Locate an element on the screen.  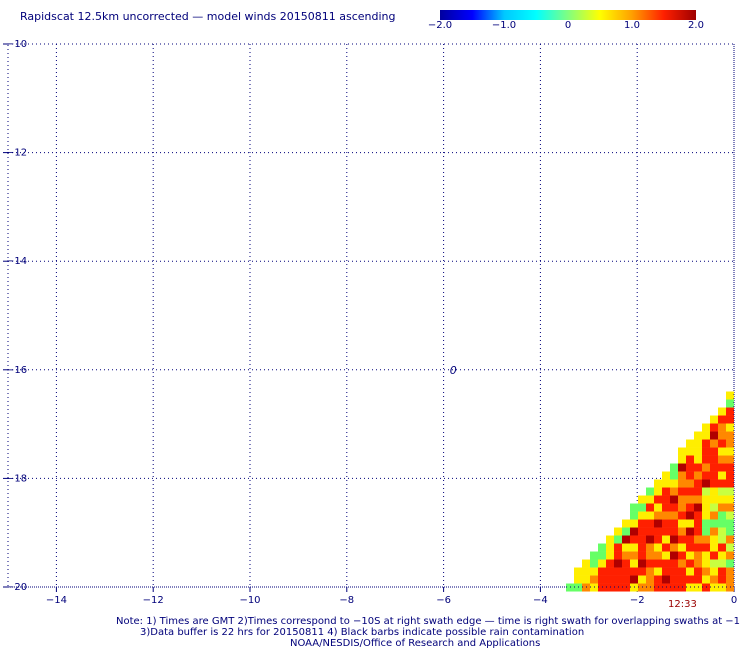
y-tick-label: −12 is located at coordinates (16, 153).